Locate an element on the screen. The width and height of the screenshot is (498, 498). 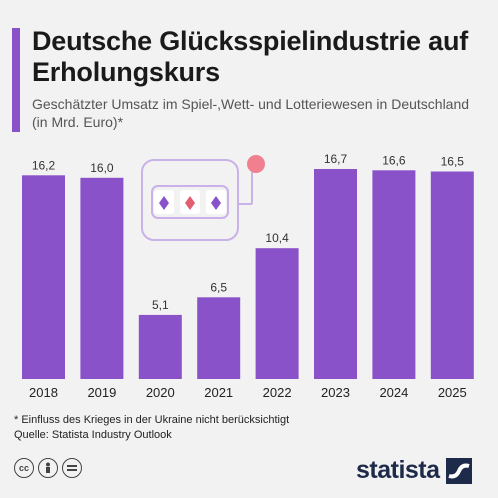
slot-machine-icon is located at coordinates (203, 198).